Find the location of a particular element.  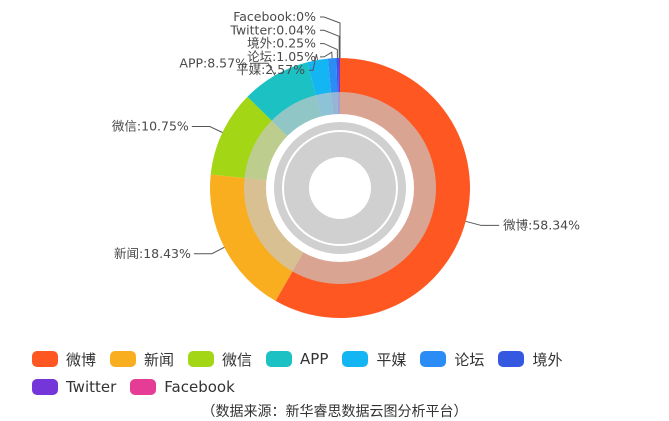

legend-swatch-微信 is located at coordinates (201, 359).